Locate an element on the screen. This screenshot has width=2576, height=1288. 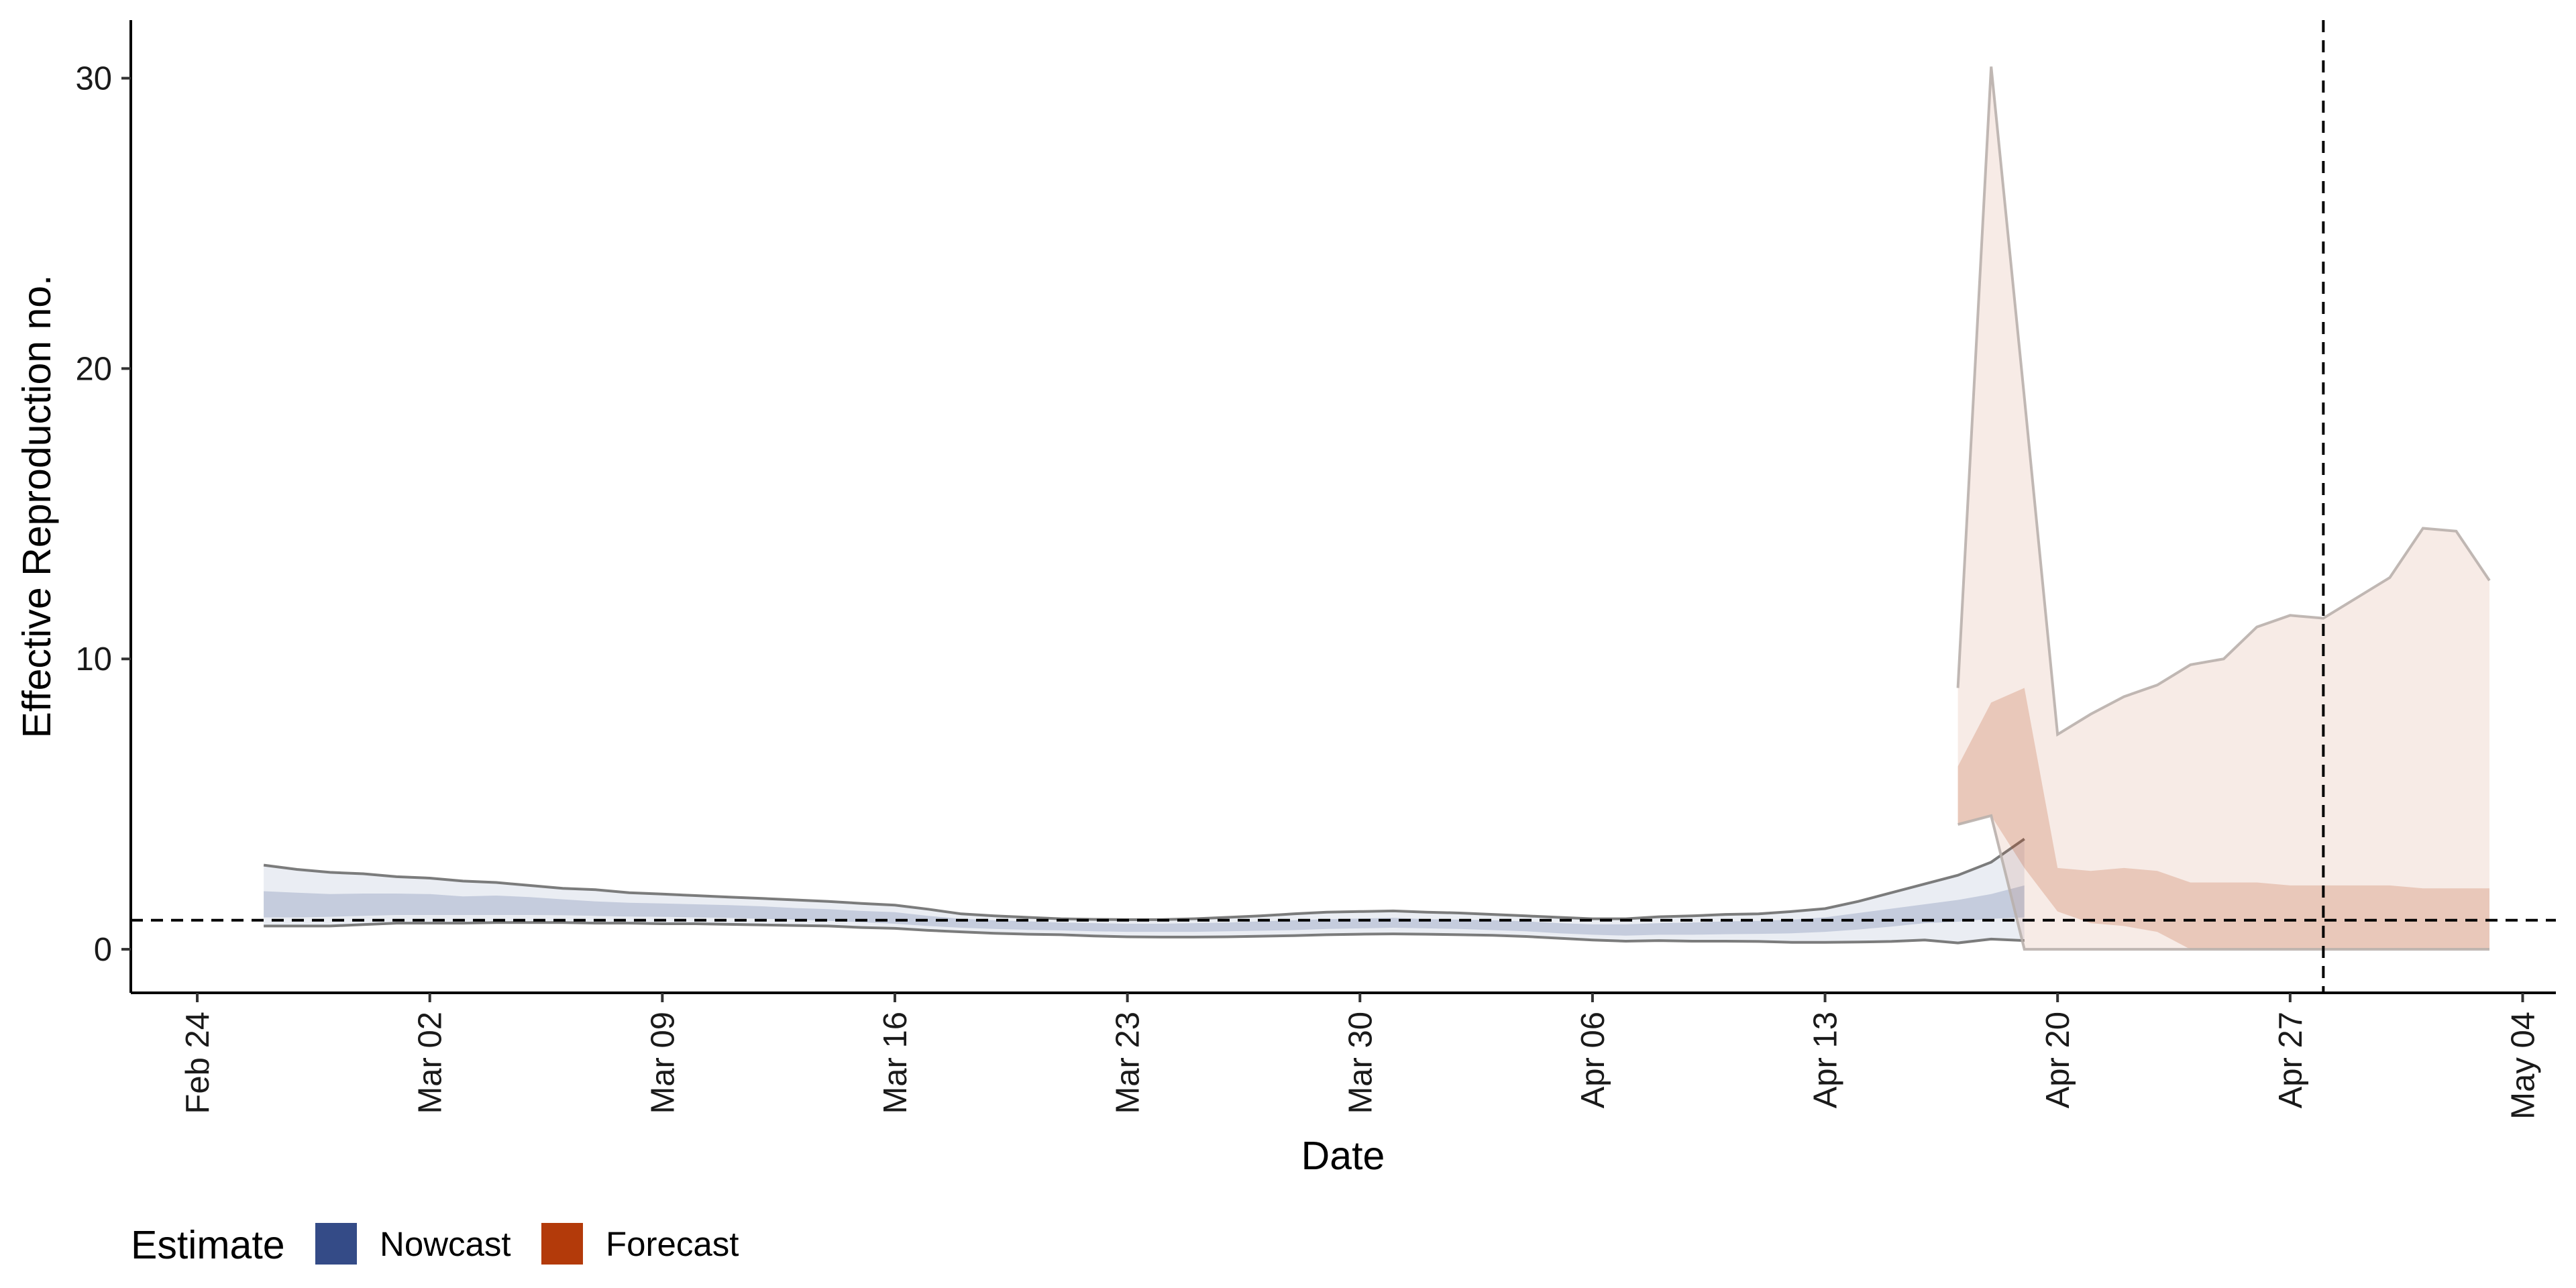
forecast-upper-90-line is located at coordinates (2223, 401).